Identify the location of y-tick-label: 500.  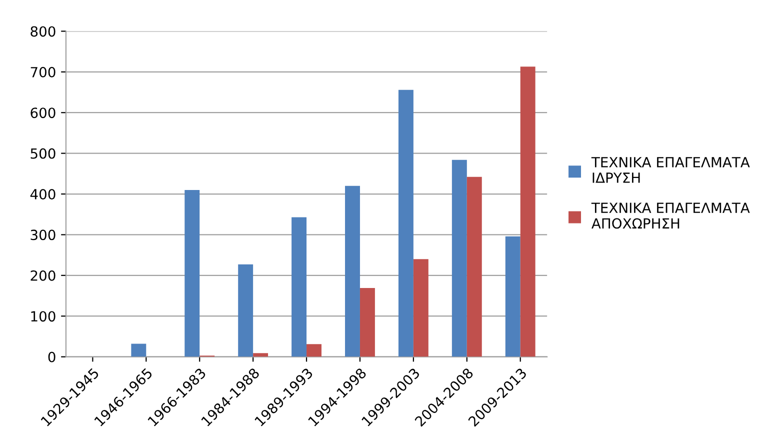
(43, 153).